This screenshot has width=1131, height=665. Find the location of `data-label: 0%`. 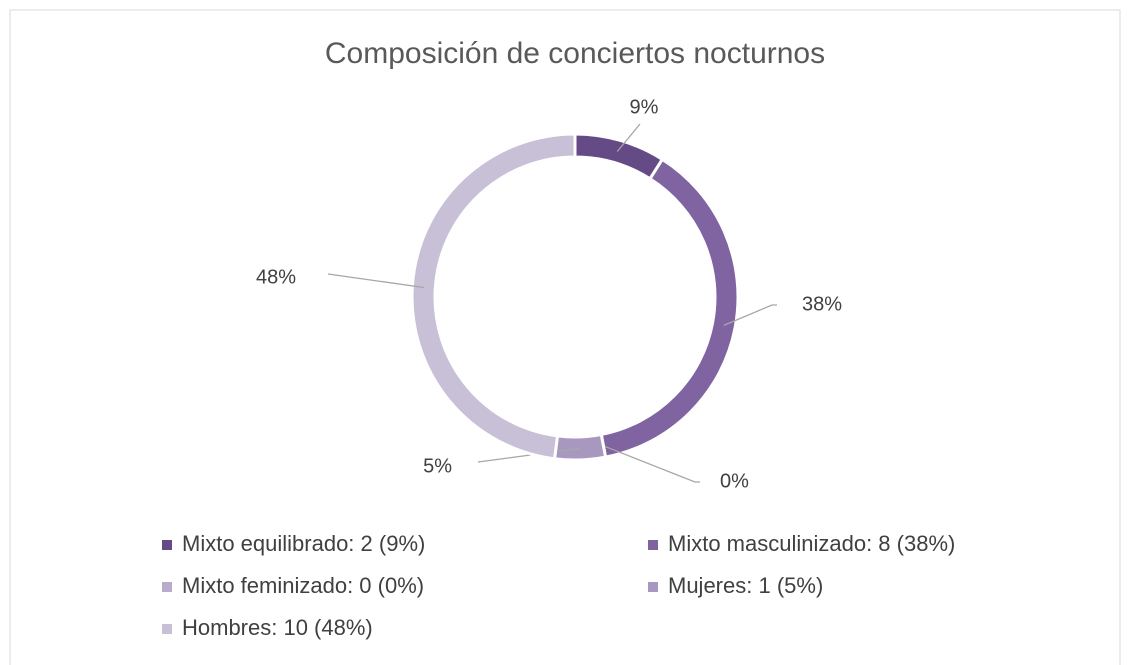

data-label: 0% is located at coordinates (734, 481).